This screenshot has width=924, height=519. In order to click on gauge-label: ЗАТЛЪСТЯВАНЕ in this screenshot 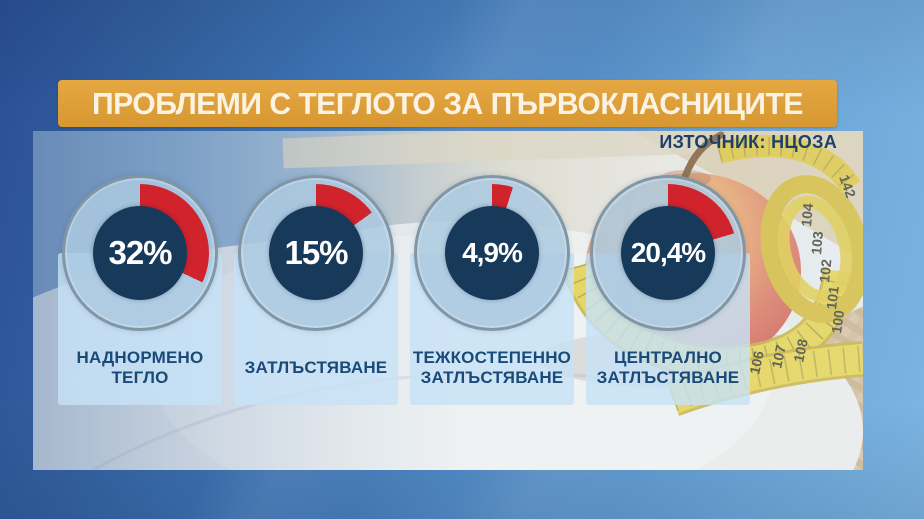, I will do `click(316, 367)`.